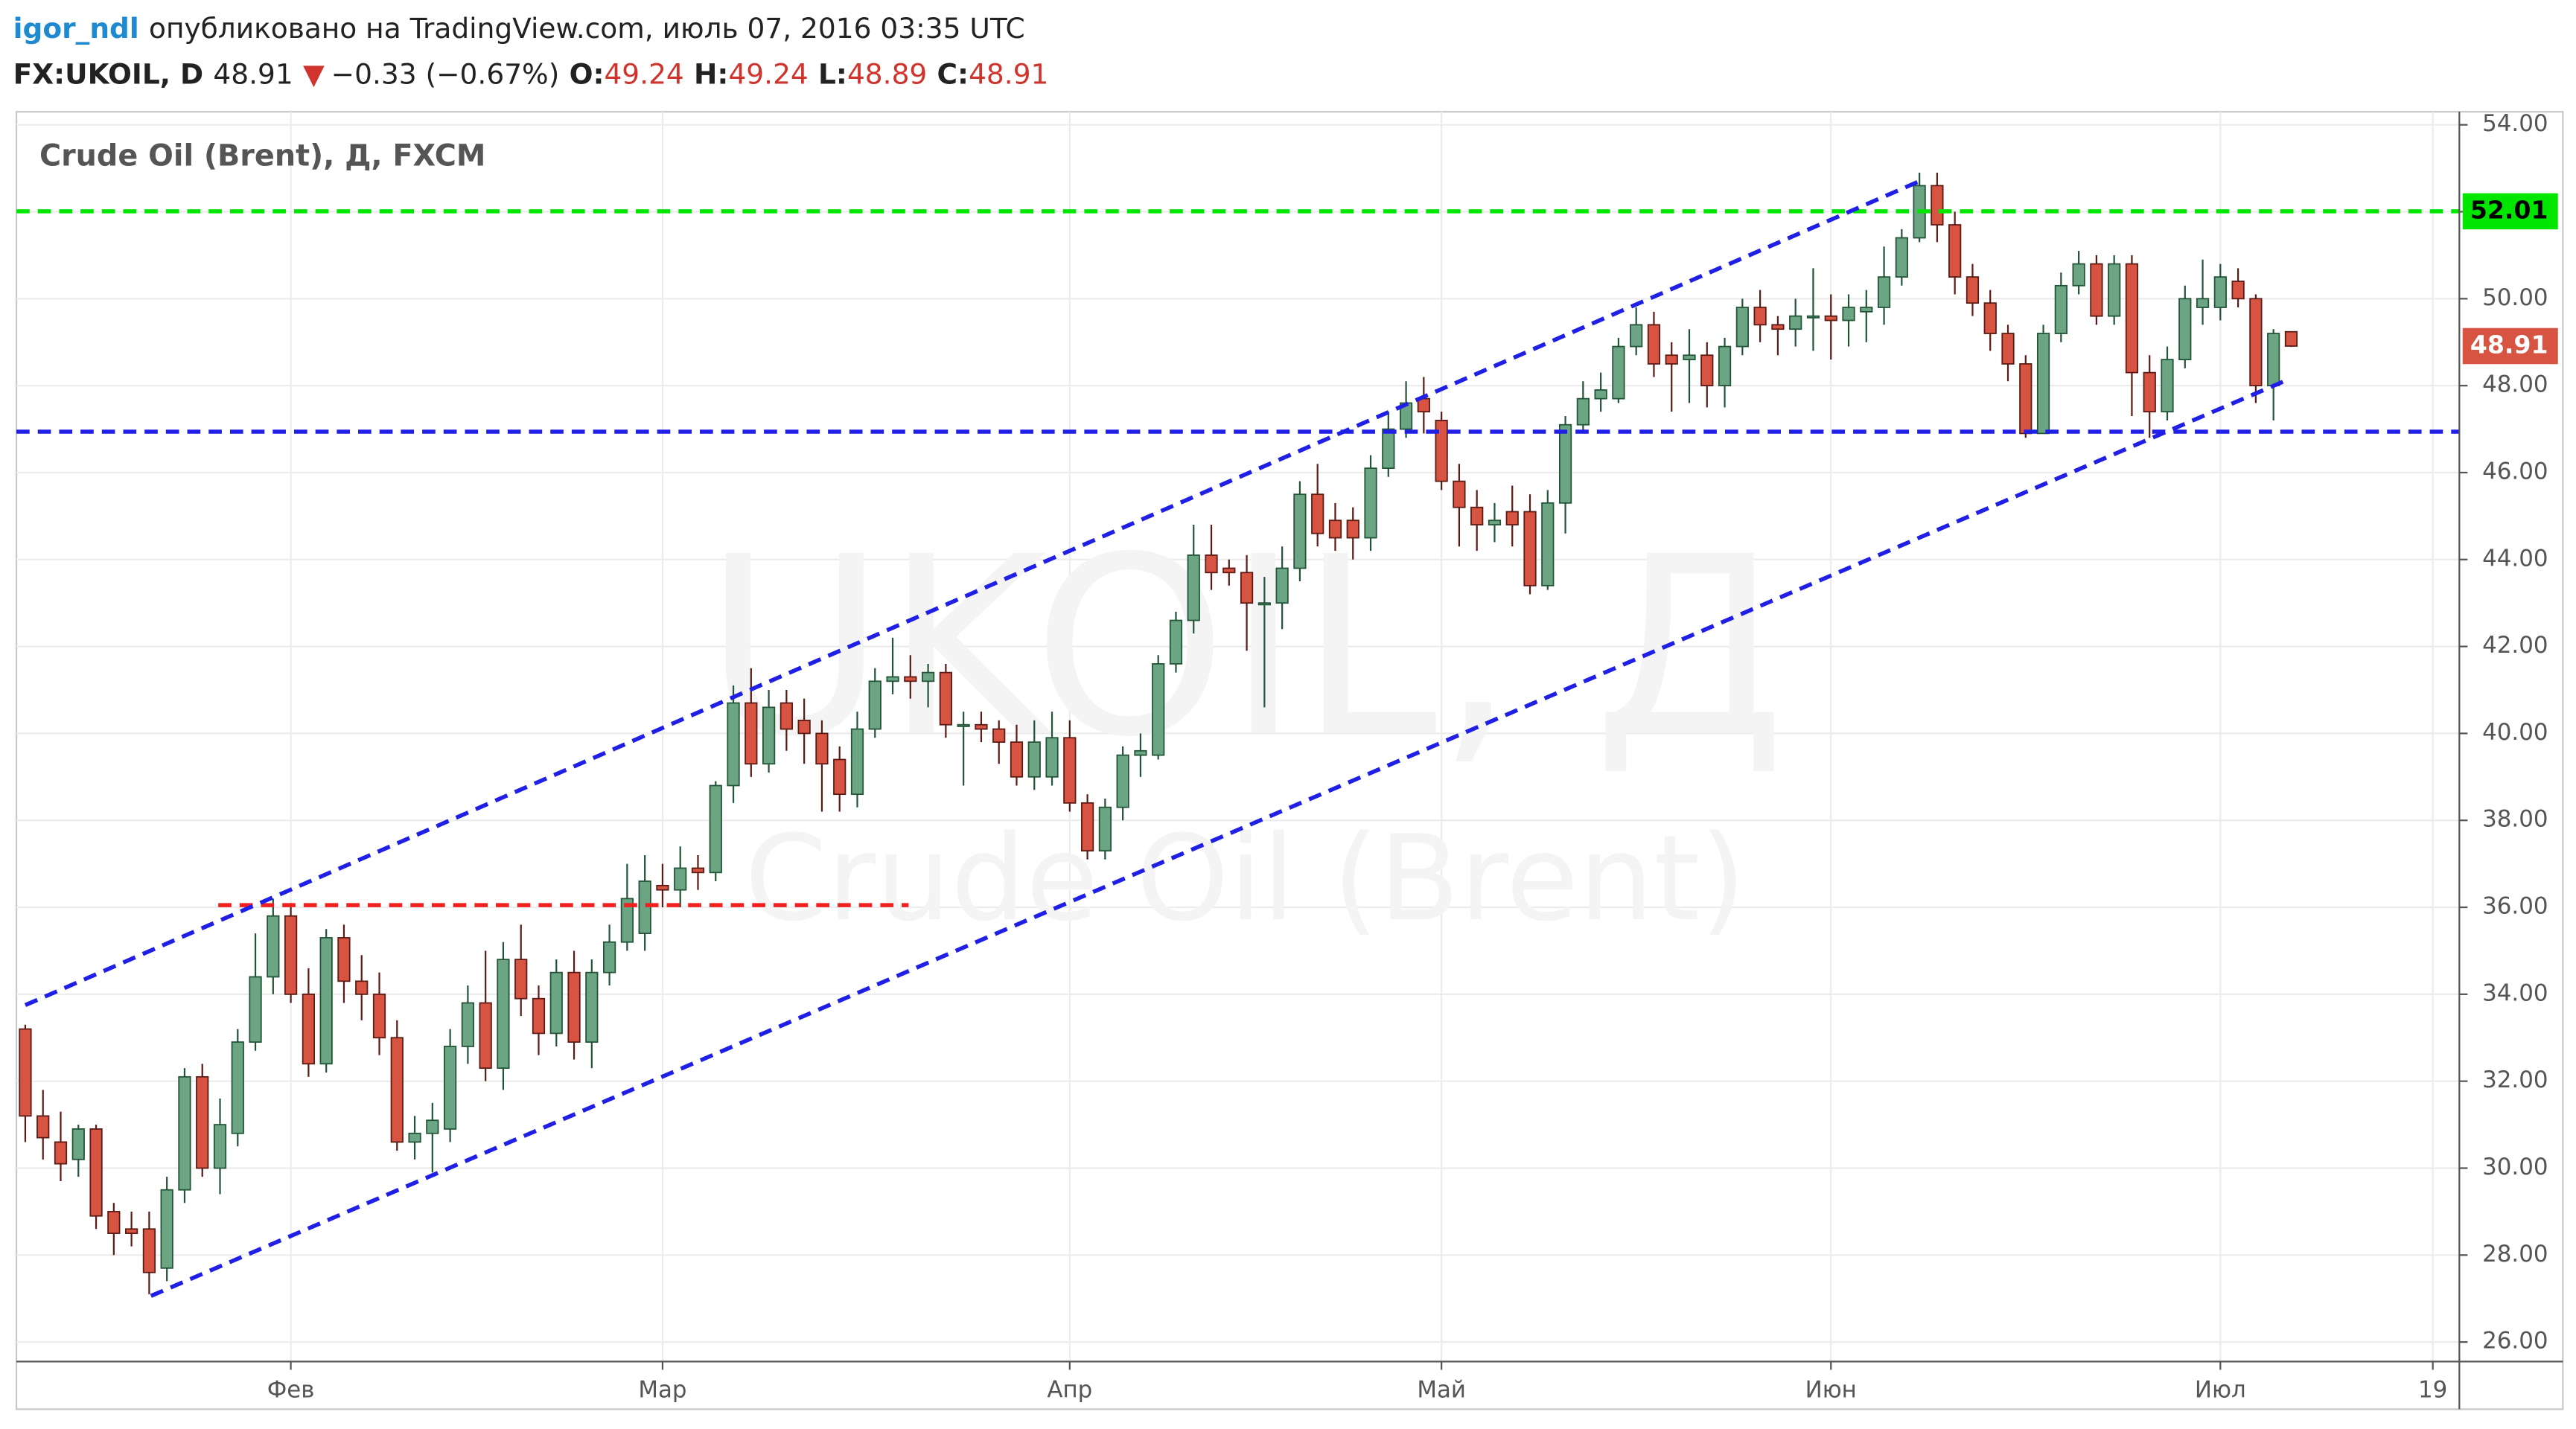 The height and width of the screenshot is (1429, 2576). I want to click on symbol: FX:UKOIL, D, so click(108, 73).